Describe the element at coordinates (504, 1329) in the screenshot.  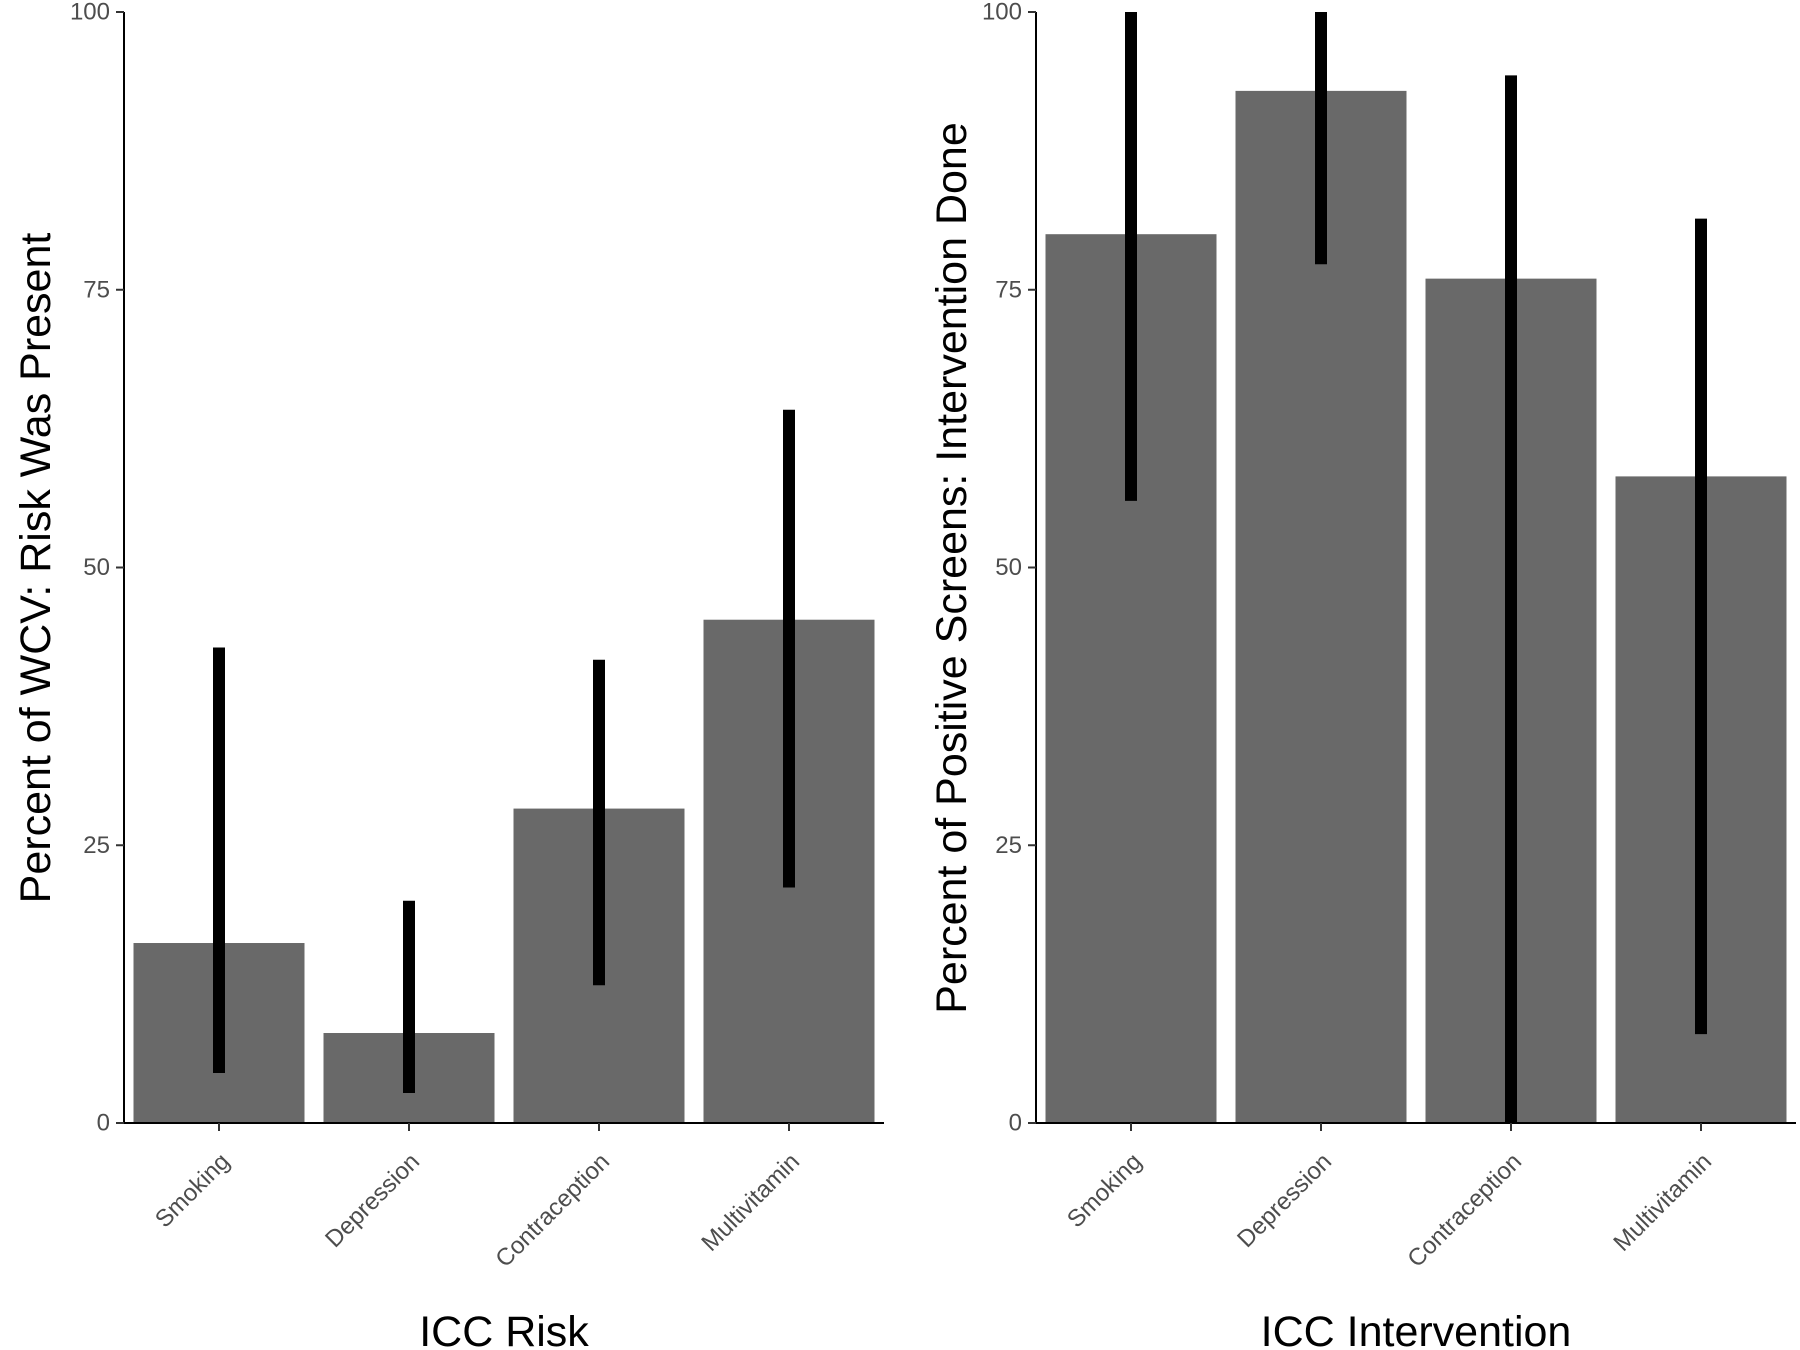
I see `x-axis-title: ICC Risk` at that location.